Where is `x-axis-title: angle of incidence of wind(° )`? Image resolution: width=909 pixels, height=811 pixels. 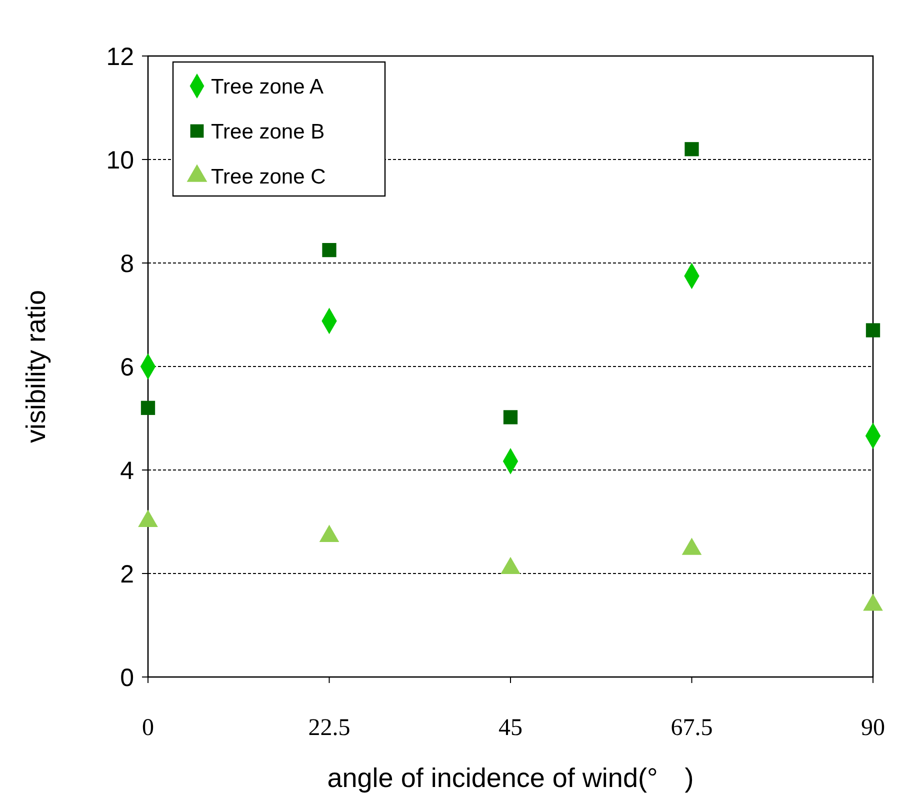
x-axis-title: angle of incidence of wind(° ) is located at coordinates (510, 778).